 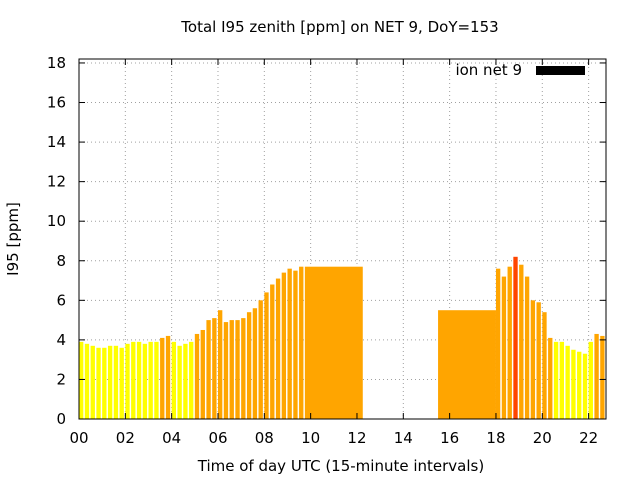 What do you see at coordinates (56, 221) in the screenshot?
I see `y-tick-label: 10` at bounding box center [56, 221].